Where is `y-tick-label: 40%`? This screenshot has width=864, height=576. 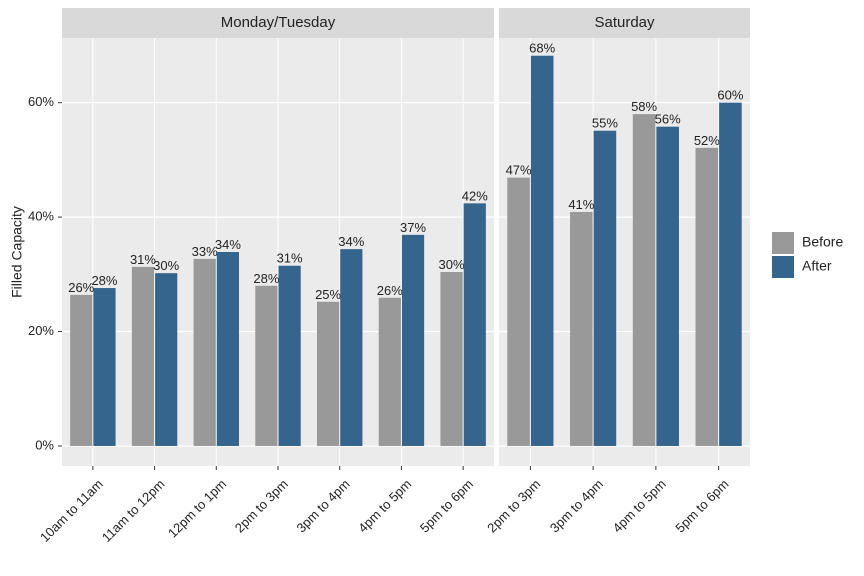 y-tick-label: 40% is located at coordinates (41, 216).